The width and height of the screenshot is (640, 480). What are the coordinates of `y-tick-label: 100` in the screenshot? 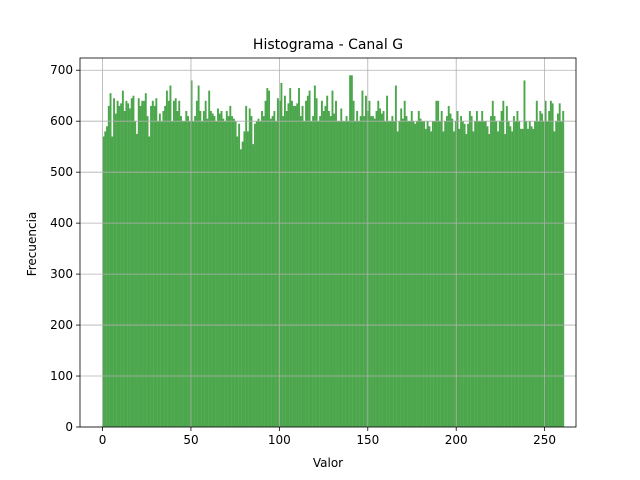 It's located at (61, 376).